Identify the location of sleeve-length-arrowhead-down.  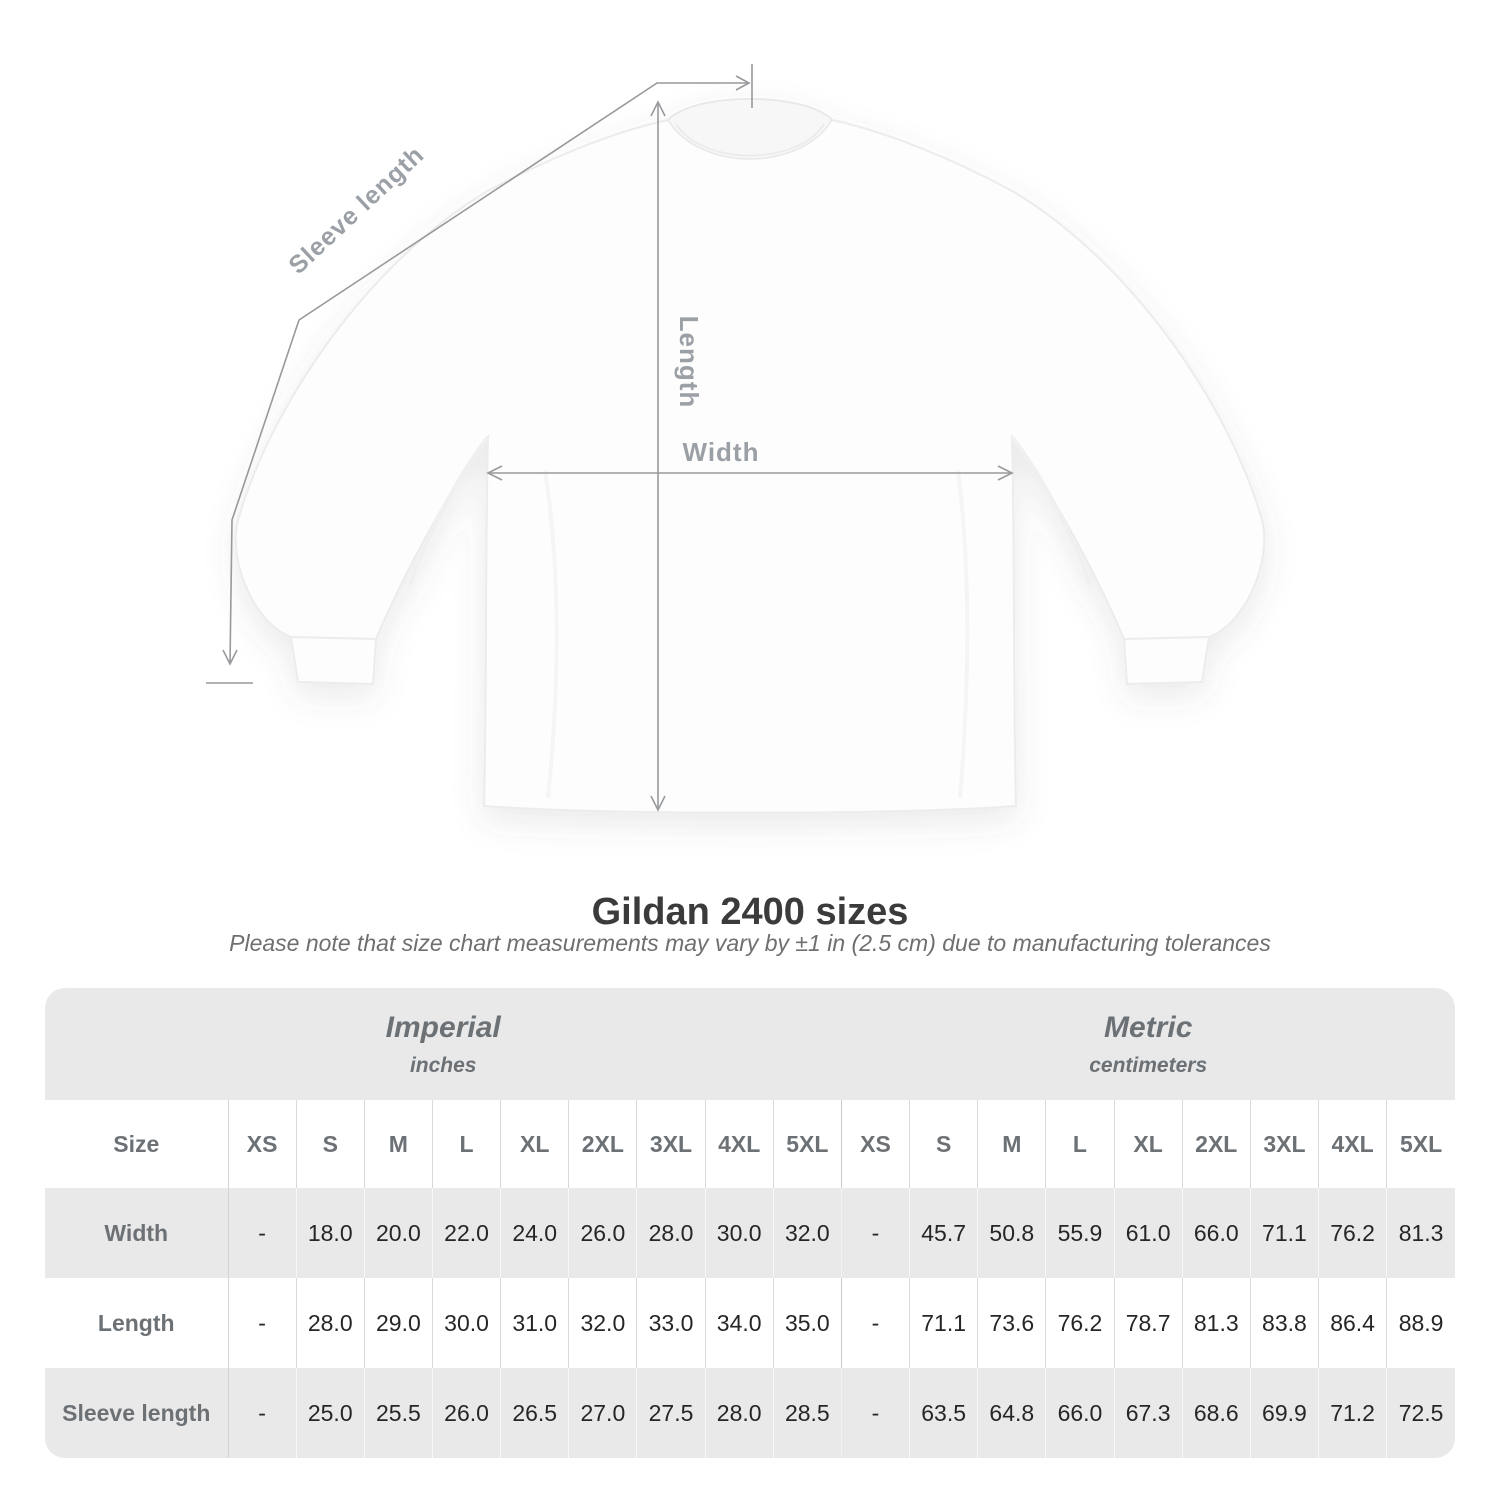
(230, 657).